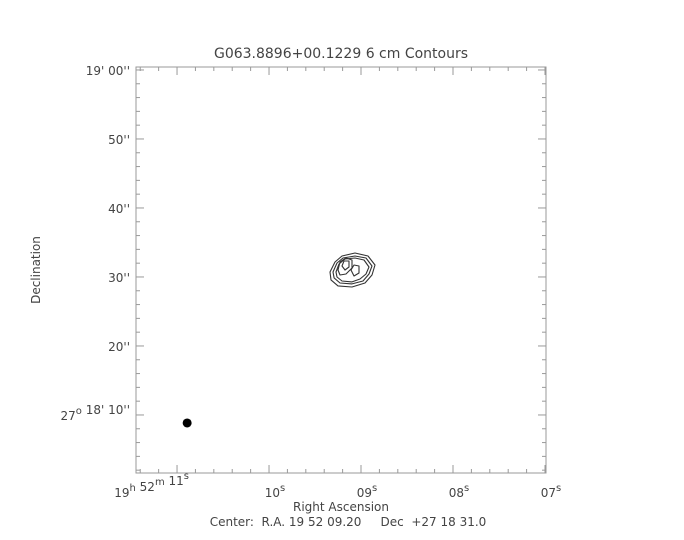 The image size is (684, 540). What do you see at coordinates (367, 491) in the screenshot?
I see `x-tick-label: 09s` at bounding box center [367, 491].